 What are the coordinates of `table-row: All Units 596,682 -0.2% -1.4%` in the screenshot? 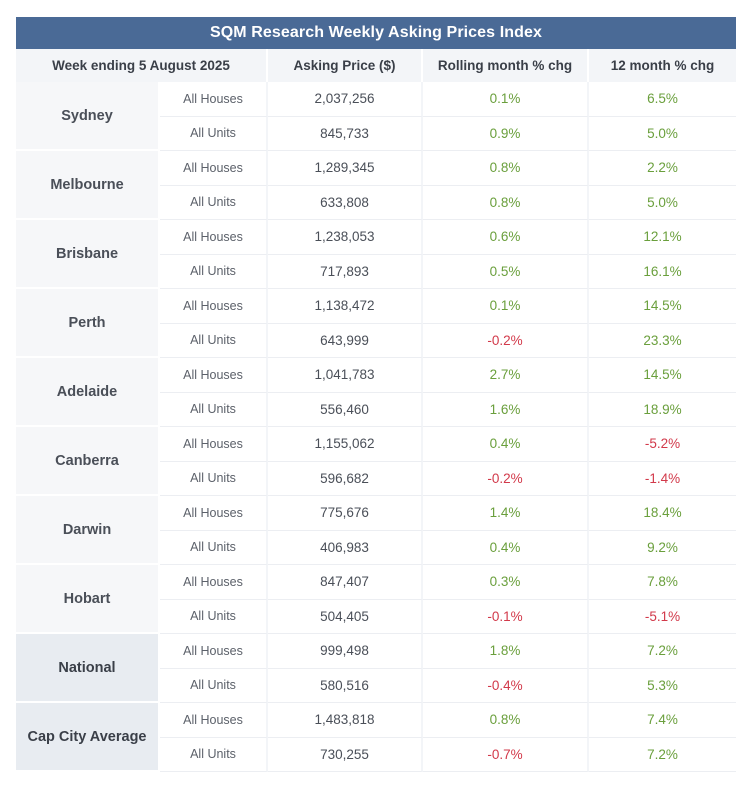 It's located at (376, 478).